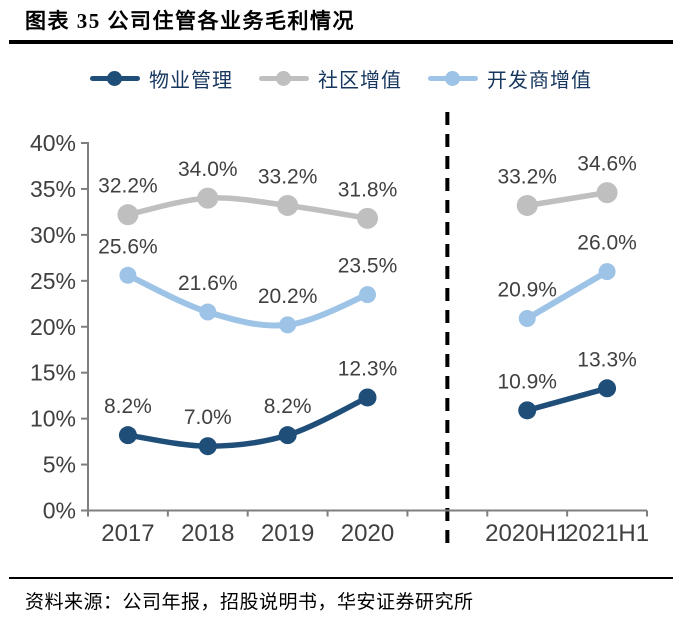 The width and height of the screenshot is (682, 627). What do you see at coordinates (607, 359) in the screenshot?
I see `data-point-label: 13.3%` at bounding box center [607, 359].